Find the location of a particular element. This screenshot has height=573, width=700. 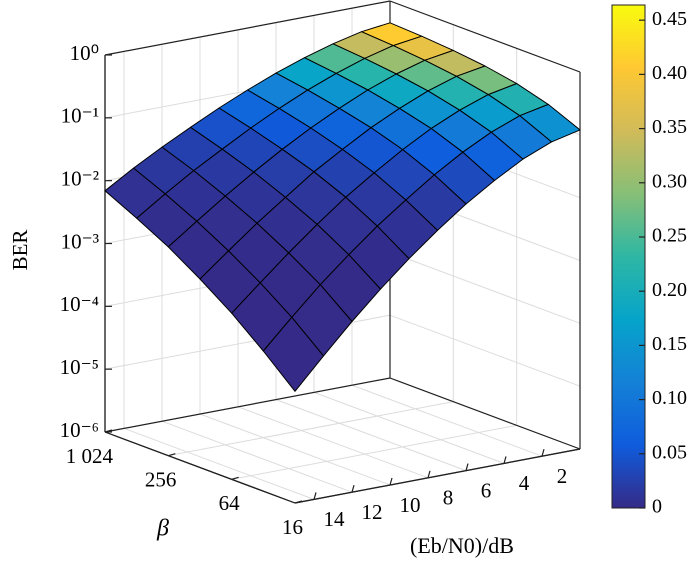

colorbar-tick-label: 0.15 is located at coordinates (669, 344).